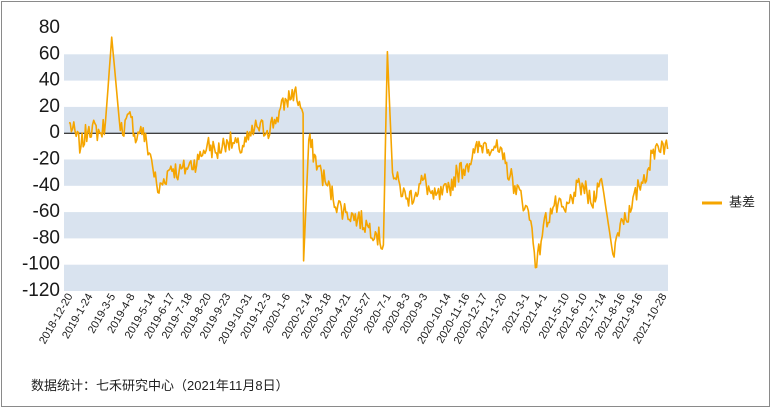 The width and height of the screenshot is (771, 408). What do you see at coordinates (41, 290) in the screenshot?
I see `y-tick-label: -120` at bounding box center [41, 290].